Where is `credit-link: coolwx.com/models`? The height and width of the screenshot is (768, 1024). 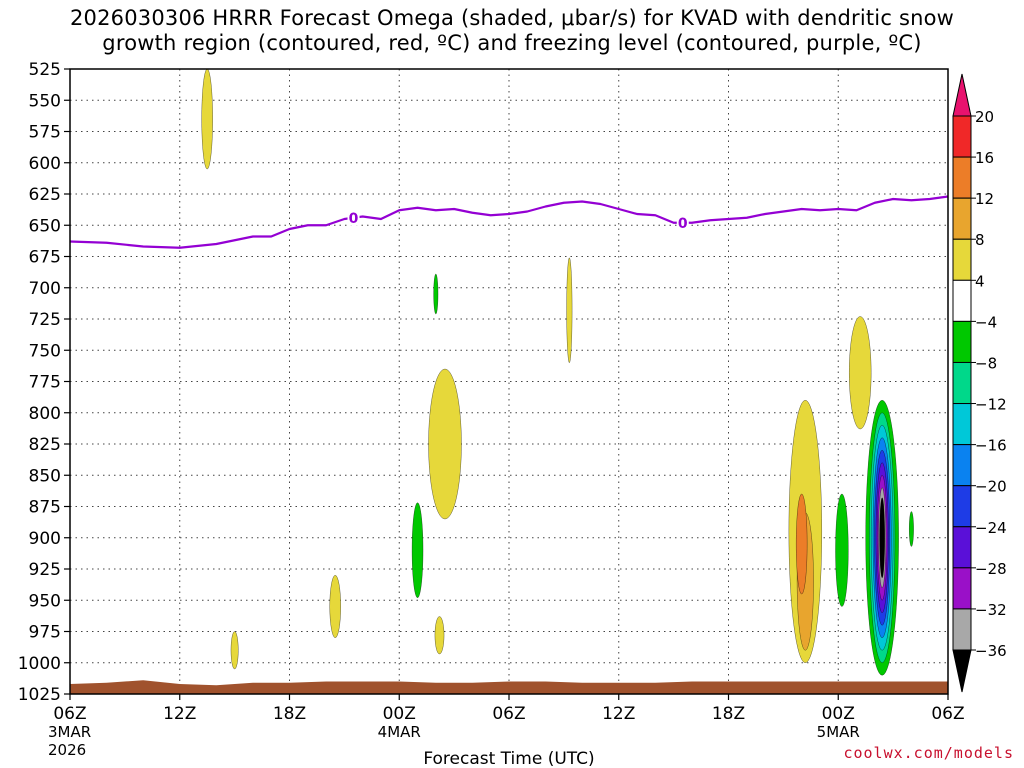
credit-link: coolwx.com/models is located at coordinates (928, 753).